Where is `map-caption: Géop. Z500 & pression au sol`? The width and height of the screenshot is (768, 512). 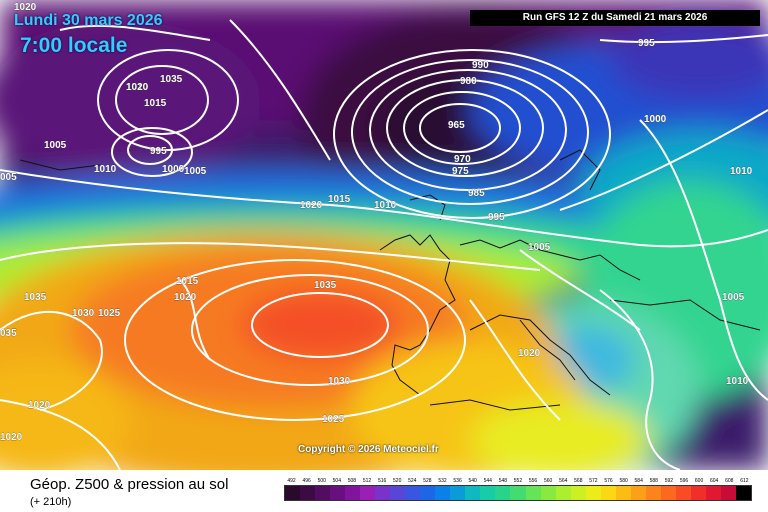 map-caption: Géop. Z500 & pression au sol is located at coordinates (129, 484).